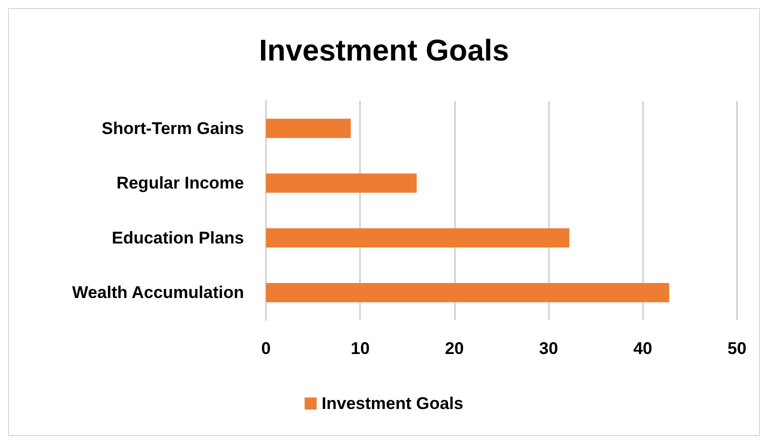  Describe the element at coordinates (266, 348) in the screenshot. I see `x-tick-label: 0` at that location.